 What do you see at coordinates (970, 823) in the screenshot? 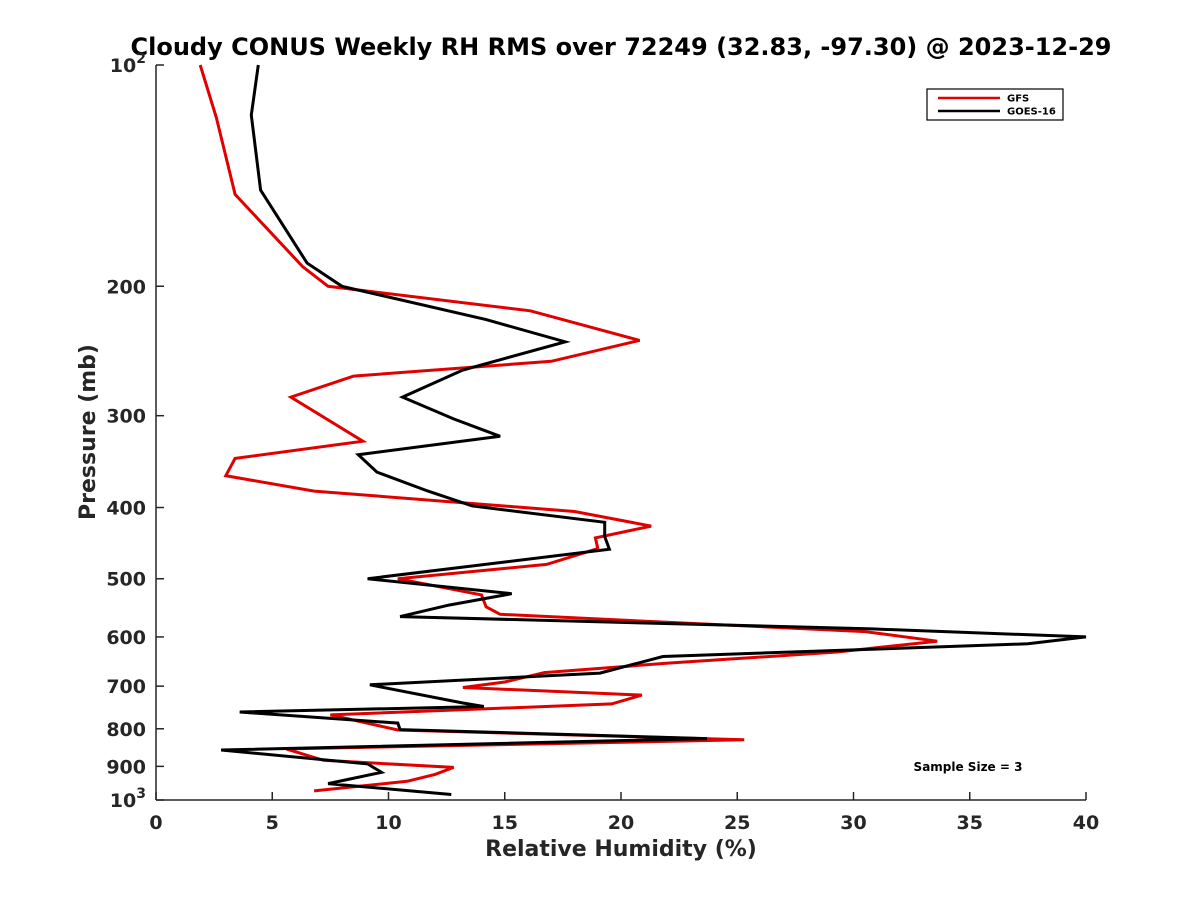
I see `x-tick-label: 35` at bounding box center [970, 823].